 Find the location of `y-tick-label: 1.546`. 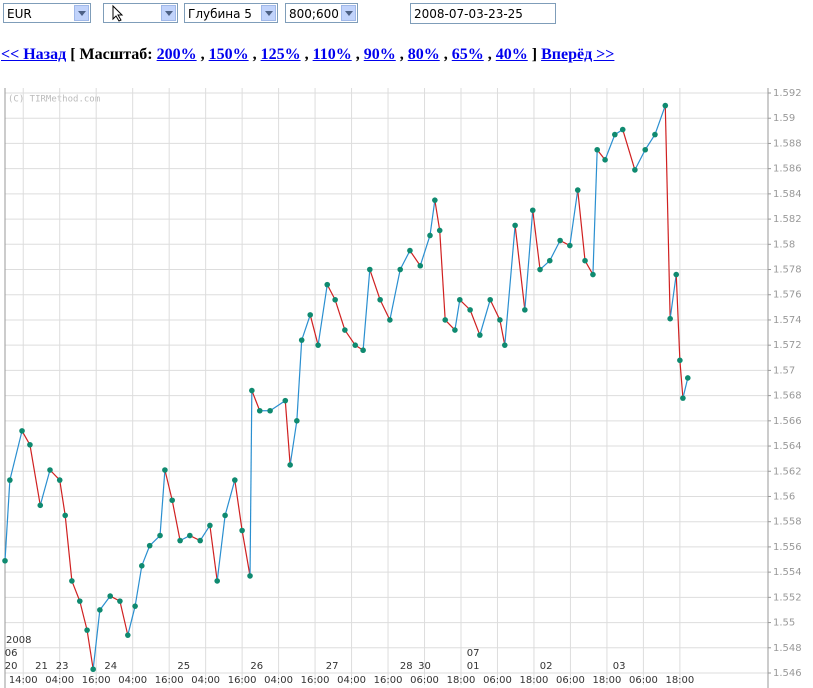

y-tick-label: 1.546 is located at coordinates (787, 673).